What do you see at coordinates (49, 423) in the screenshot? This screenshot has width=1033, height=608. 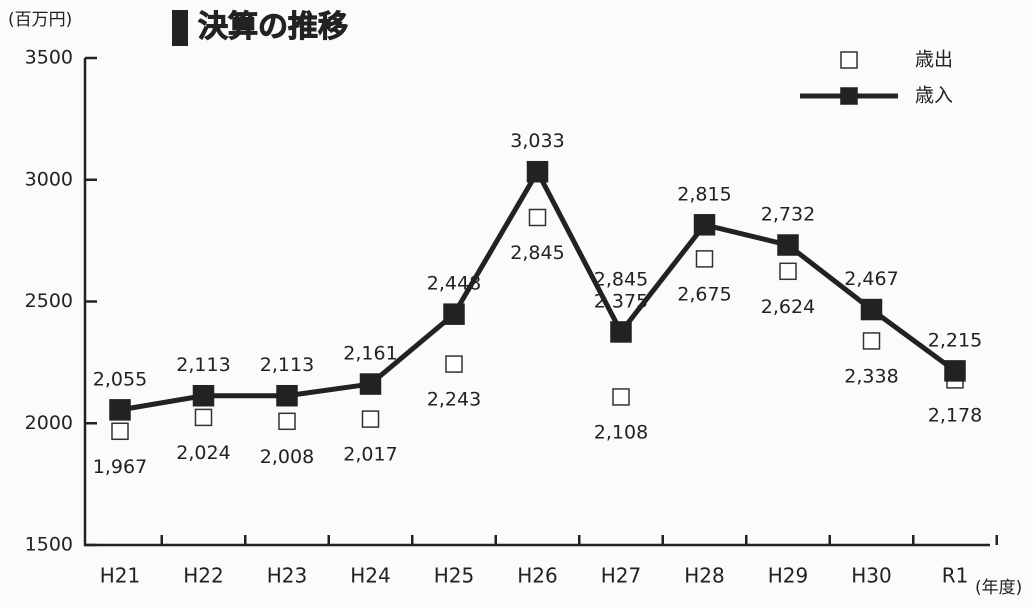 I see `y-tick-label: 2000` at bounding box center [49, 423].